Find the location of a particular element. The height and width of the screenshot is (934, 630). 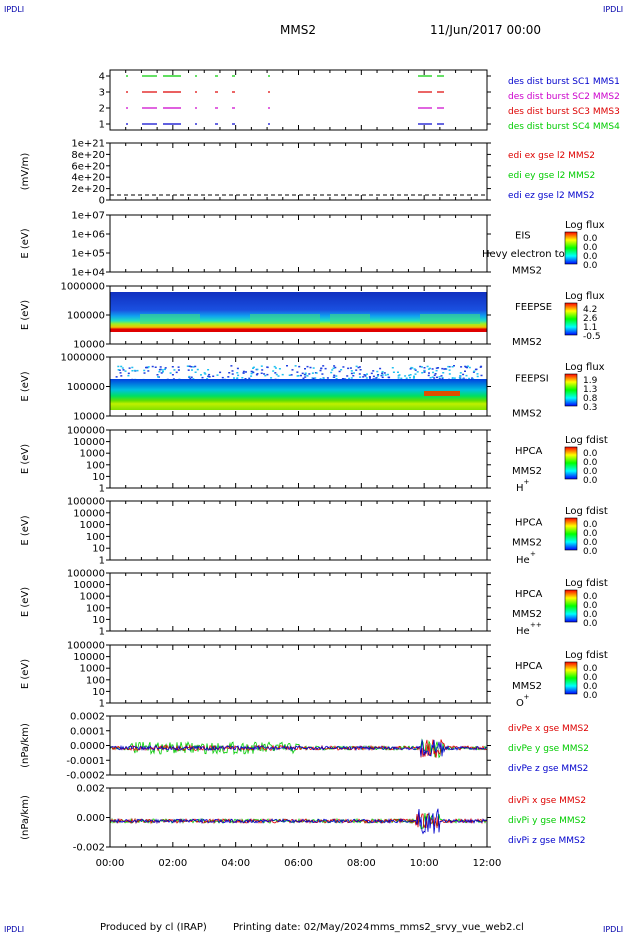

legend-entry: divPe z gse MMS2 is located at coordinates (548, 769).